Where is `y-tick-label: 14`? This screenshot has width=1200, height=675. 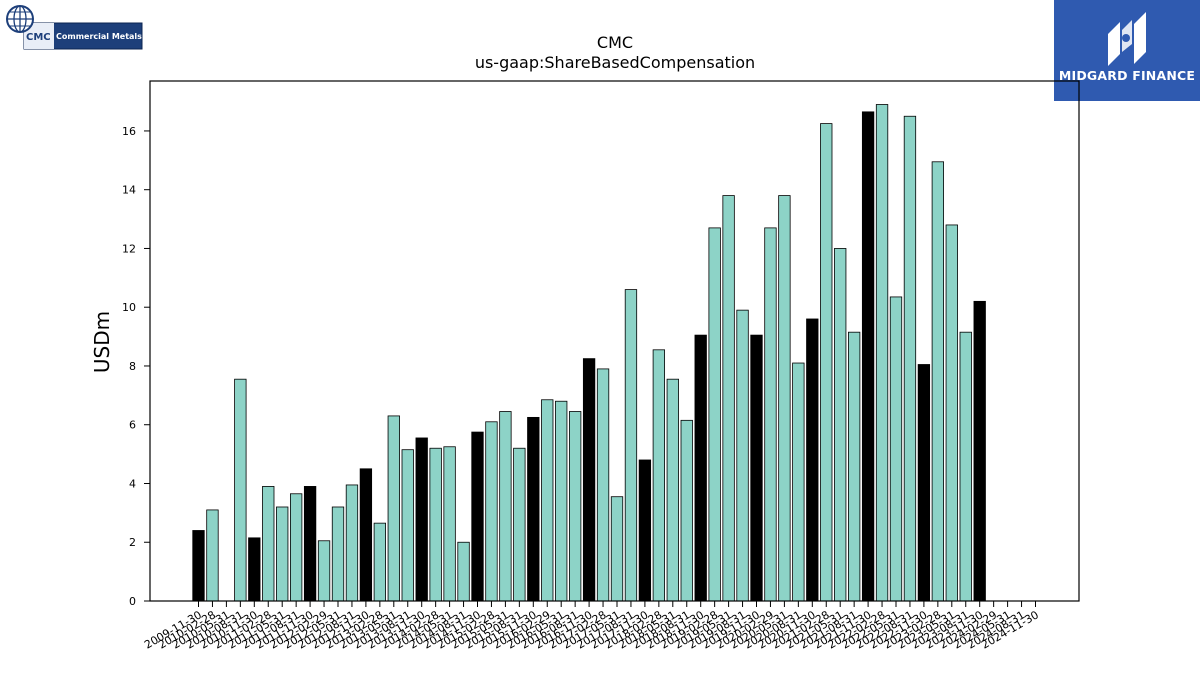
y-tick-label: 14 is located at coordinates (129, 190).